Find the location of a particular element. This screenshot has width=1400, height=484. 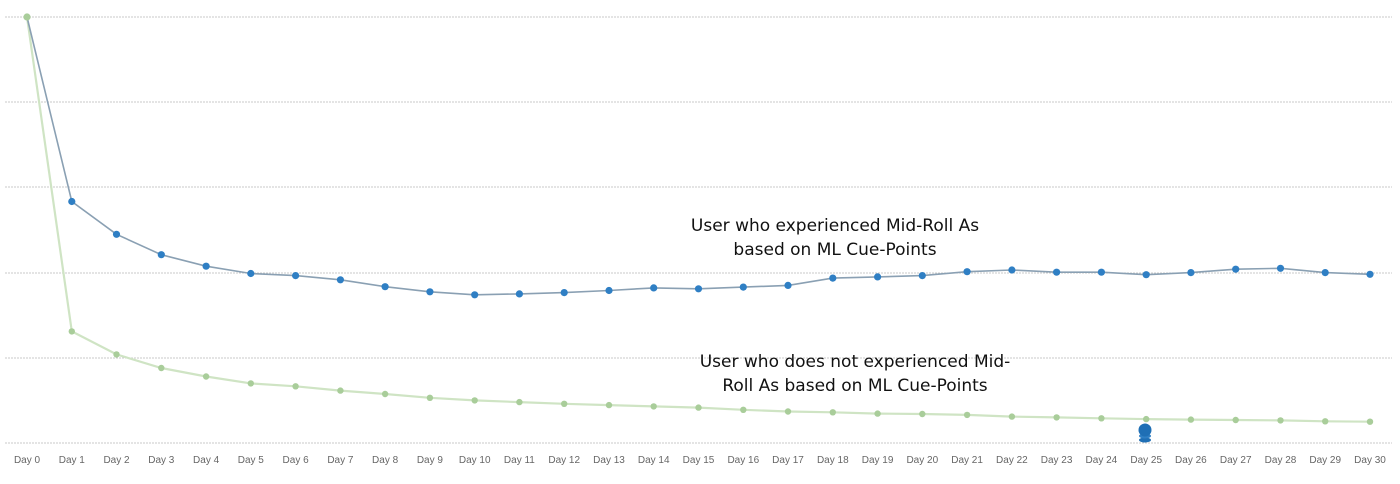

x-tick-label: Day 22 is located at coordinates (1012, 460).